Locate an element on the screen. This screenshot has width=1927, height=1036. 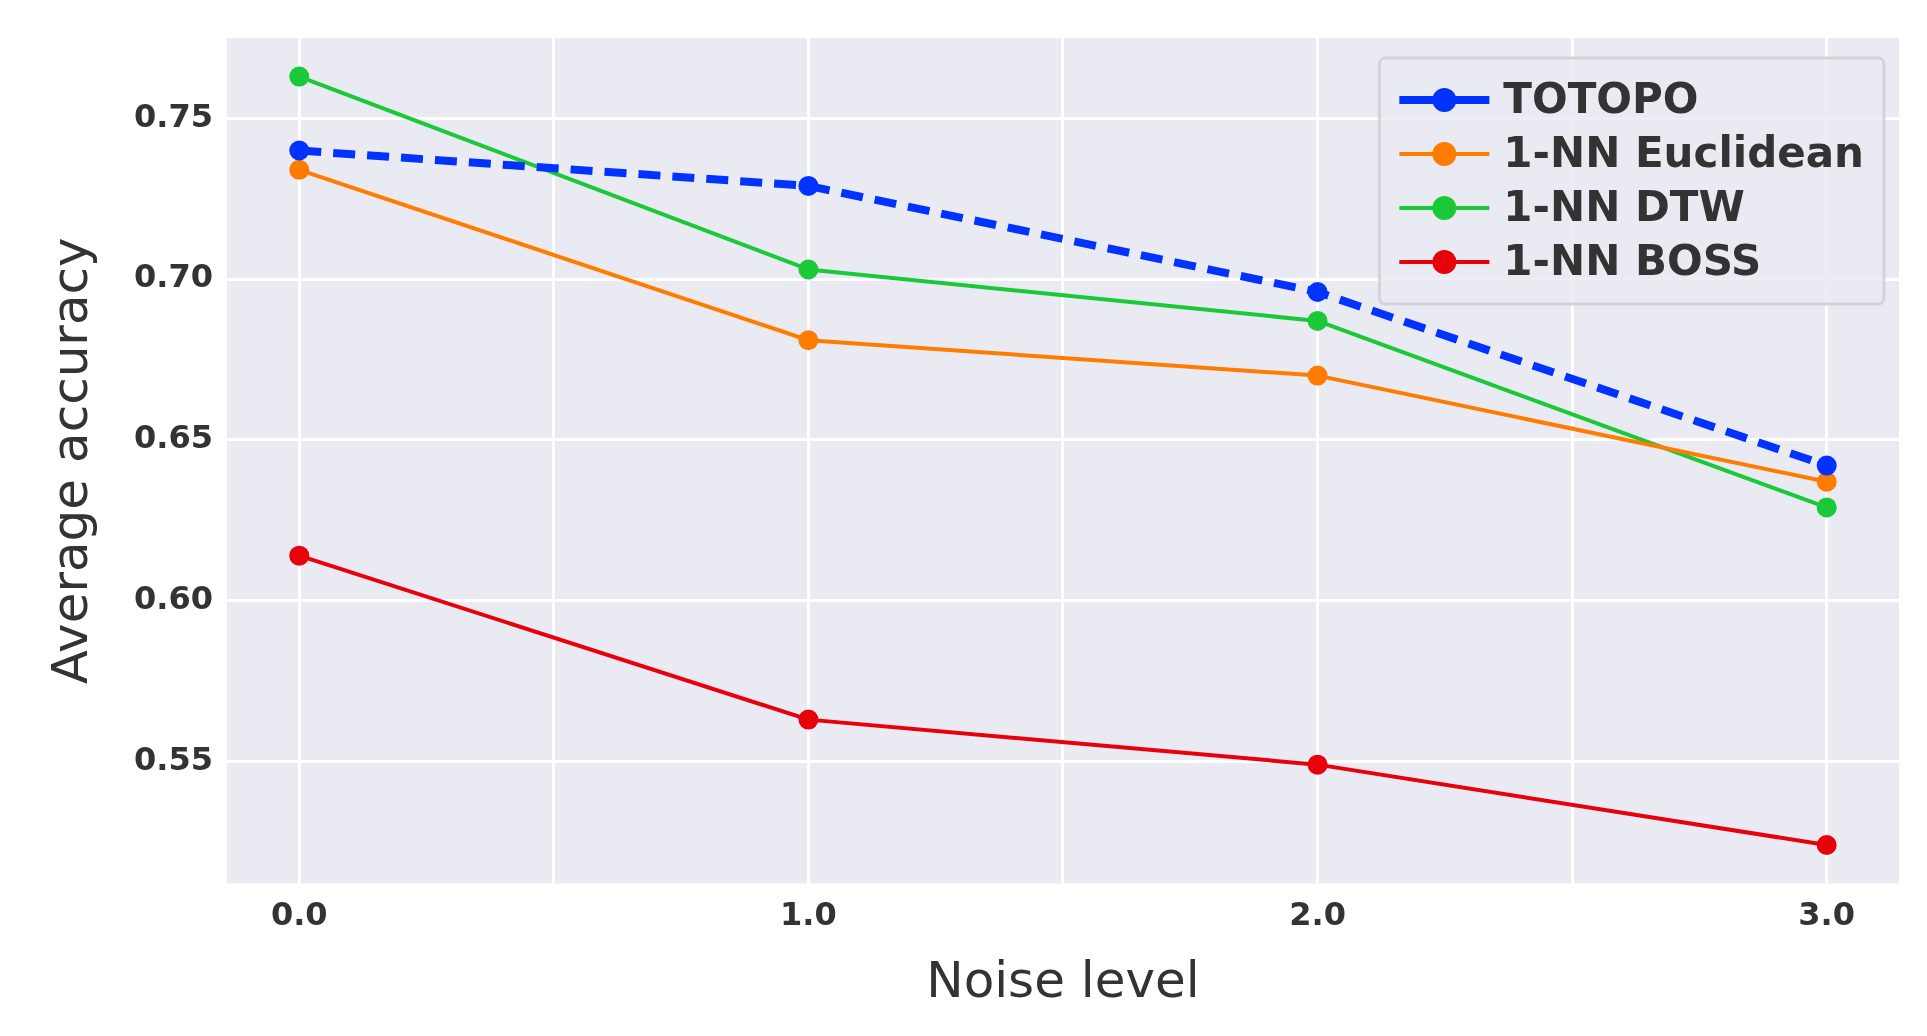
x-tick-label: 2.0 is located at coordinates (1317, 914).